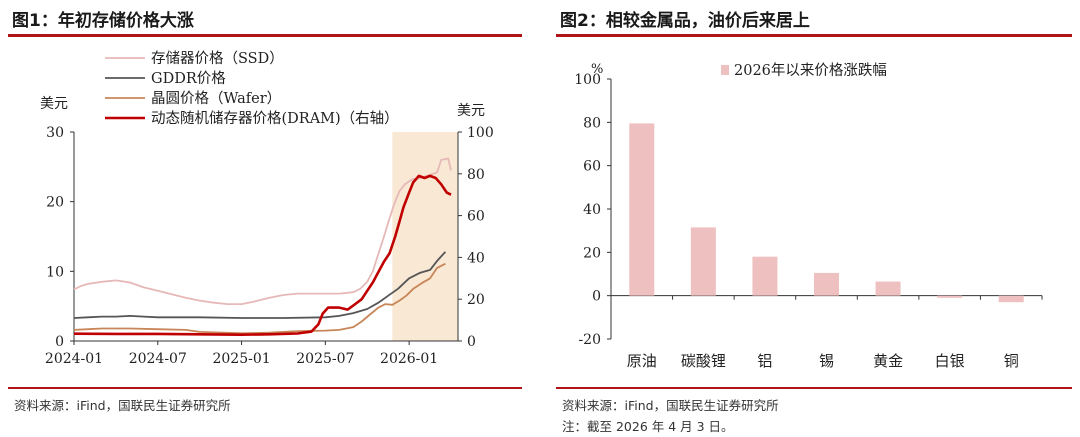 This screenshot has width=1080, height=437. What do you see at coordinates (188, 78) in the screenshot?
I see `legend-label-1: GDDR价格` at bounding box center [188, 78].